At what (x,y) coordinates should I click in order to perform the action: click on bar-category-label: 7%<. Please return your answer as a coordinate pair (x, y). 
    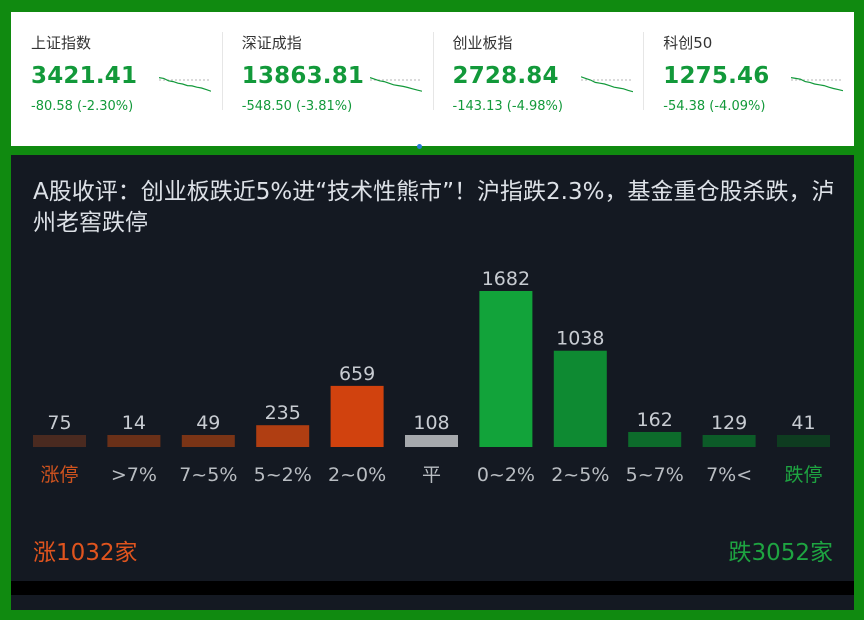
    Looking at the image, I should click on (729, 475).